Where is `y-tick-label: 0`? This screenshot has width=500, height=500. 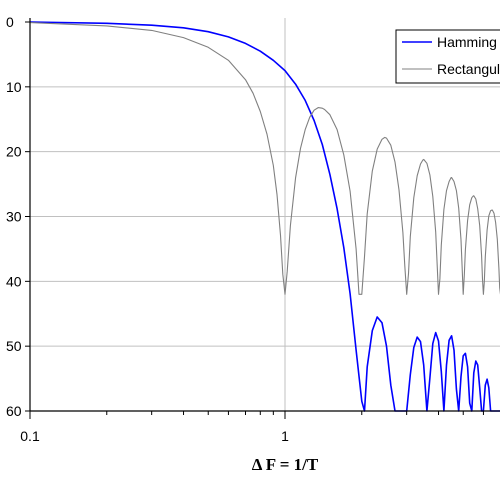
y-tick-label: 0 is located at coordinates (10, 22).